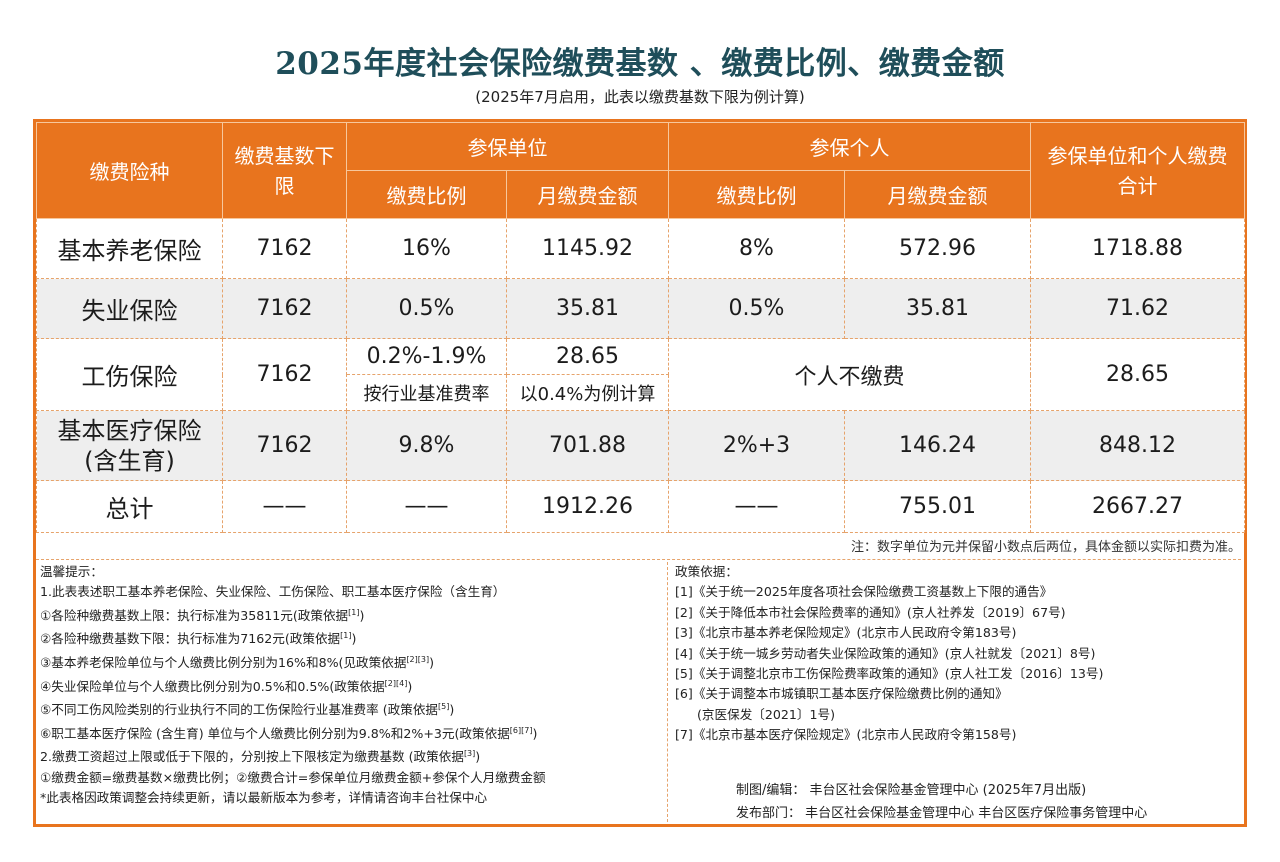 The height and width of the screenshot is (862, 1280). I want to click on tips-line: *此表格因政策调整会持续更新，请以最新版本为参考，详情请咨询丰台社保中心, so click(264, 798).